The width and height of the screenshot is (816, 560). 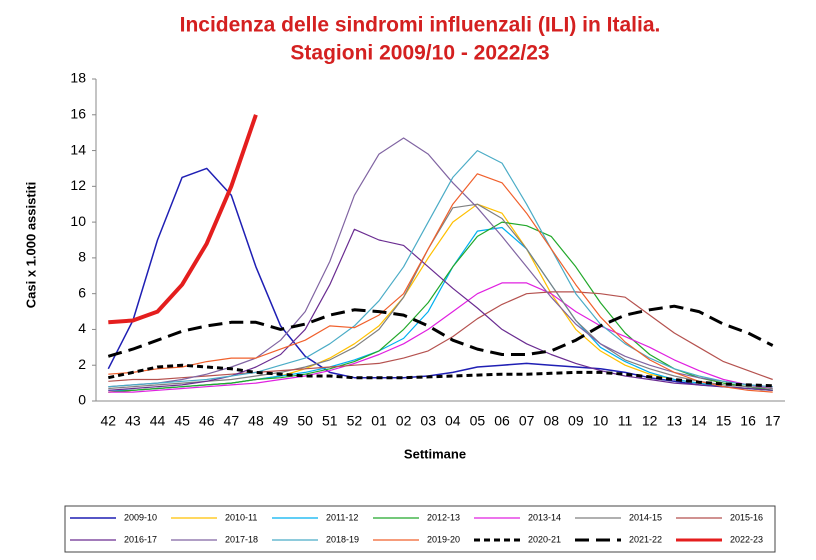 What do you see at coordinates (551, 421) in the screenshot?
I see `x-tick-label: 08` at bounding box center [551, 421].